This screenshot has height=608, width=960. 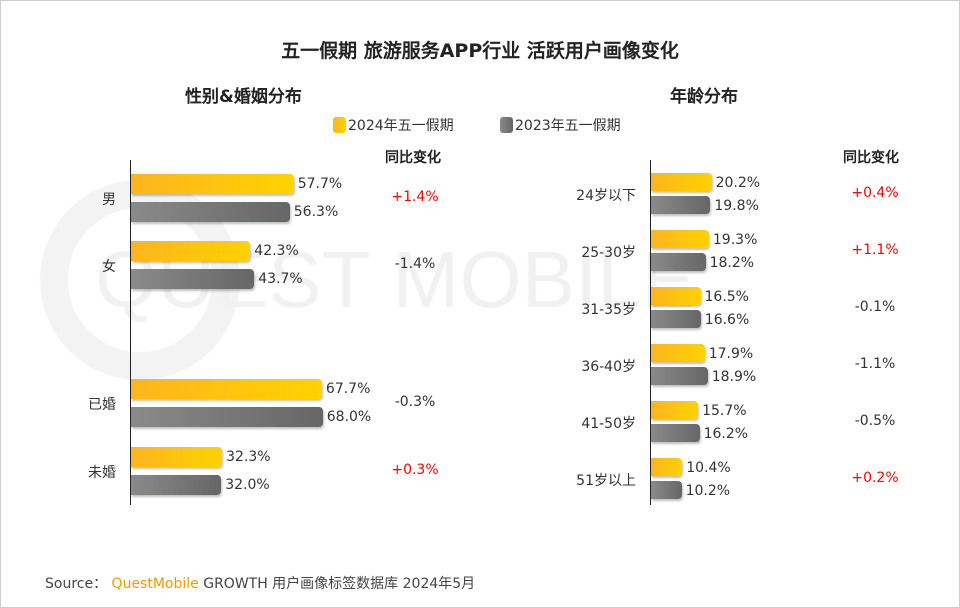 What do you see at coordinates (349, 417) in the screenshot?
I see `value-label-2023: 68.0%` at bounding box center [349, 417].